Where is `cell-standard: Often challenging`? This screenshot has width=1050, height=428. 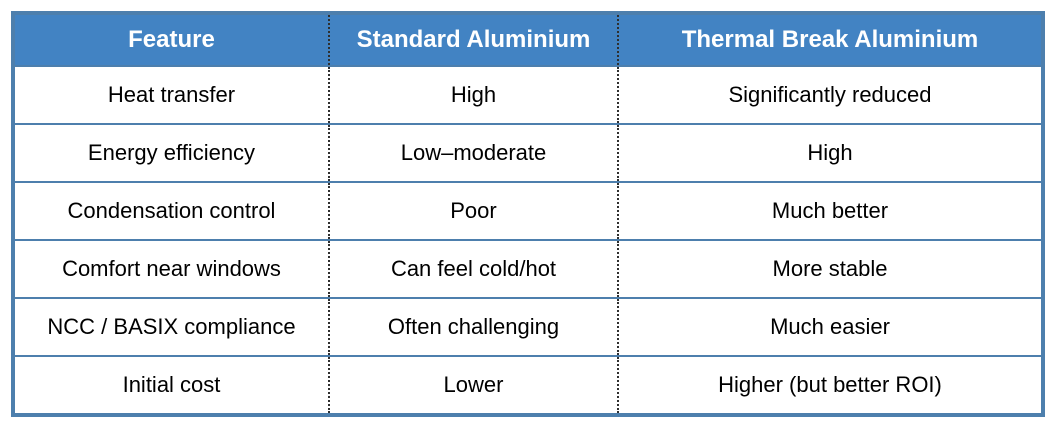
cell-standard: Often challenging is located at coordinates (473, 326).